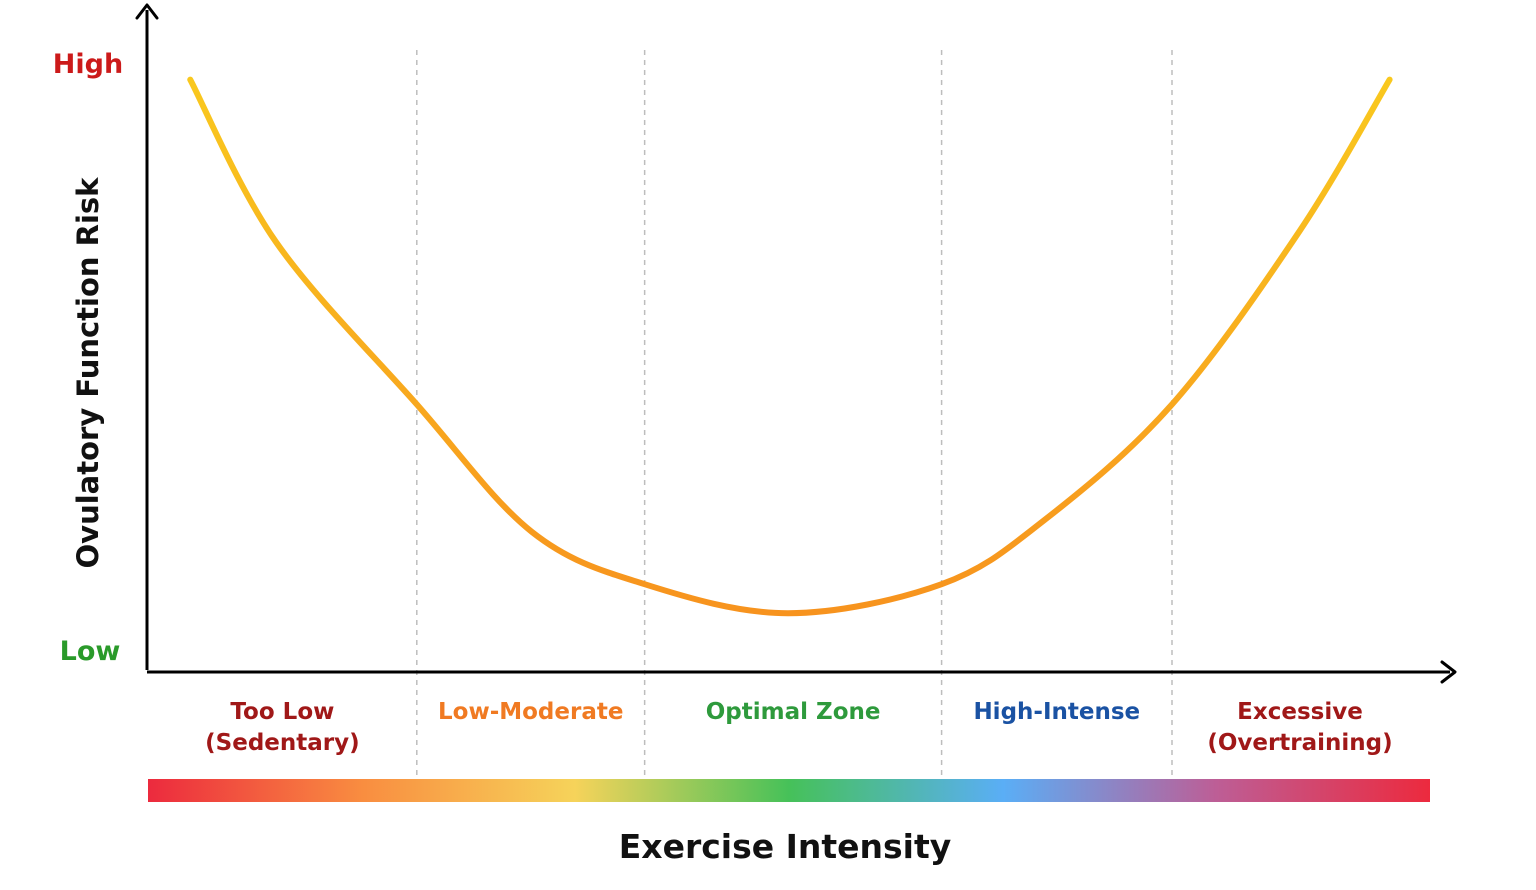 Image resolution: width=1536 pixels, height=890 pixels. Describe the element at coordinates (147, 11) in the screenshot. I see `y-axis-arrow-icon` at that location.